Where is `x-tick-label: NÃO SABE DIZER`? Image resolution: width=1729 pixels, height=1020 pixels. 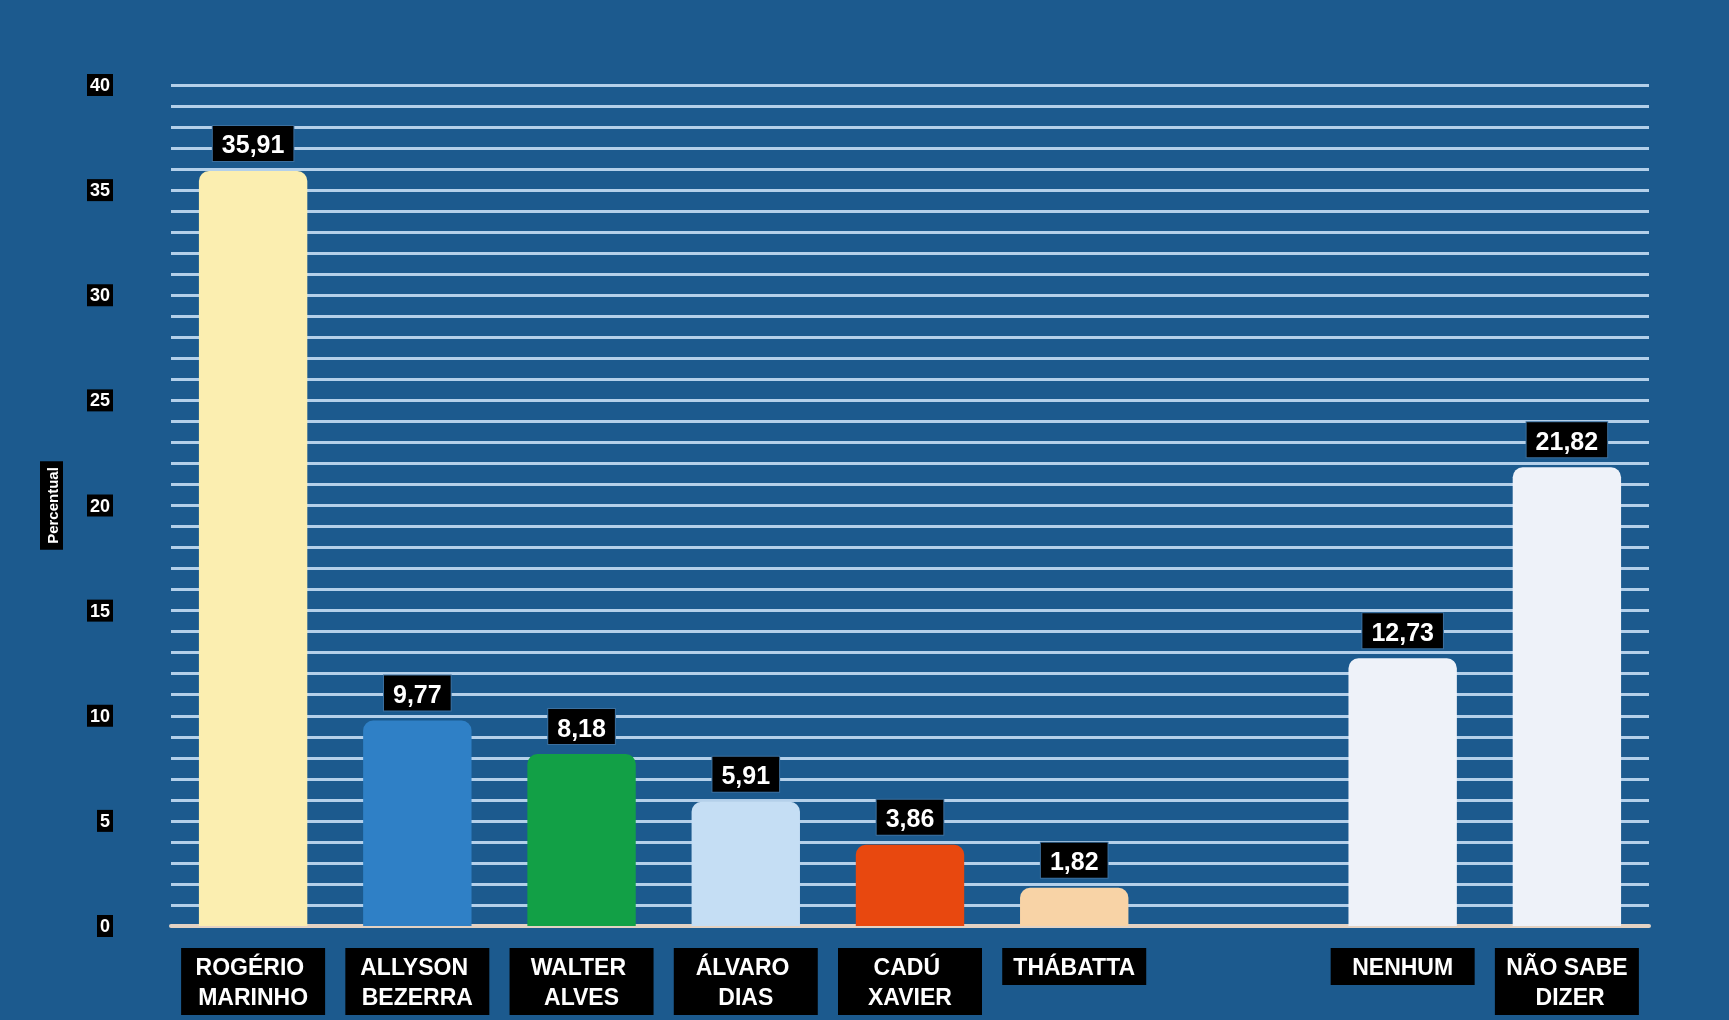 x-tick-label: NÃO SABE DIZER is located at coordinates (1567, 981).